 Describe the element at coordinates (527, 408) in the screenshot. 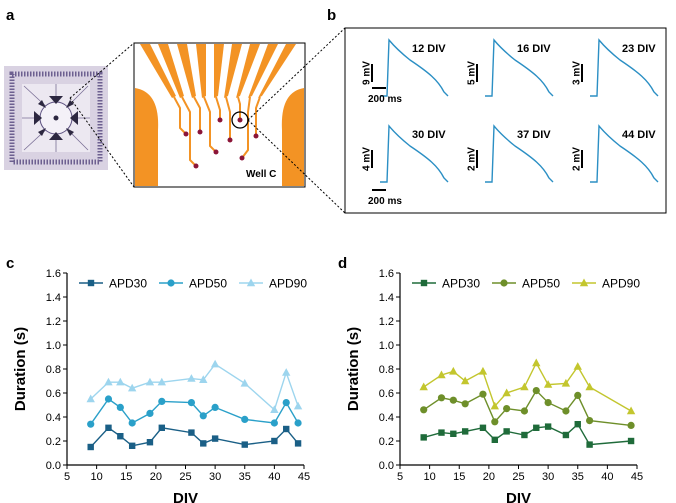

I see `series-line-apd50` at that location.